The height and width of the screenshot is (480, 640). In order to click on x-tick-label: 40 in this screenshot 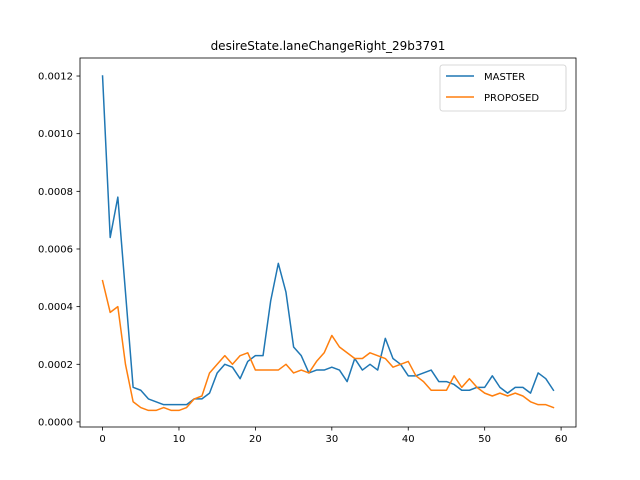, I will do `click(408, 439)`.